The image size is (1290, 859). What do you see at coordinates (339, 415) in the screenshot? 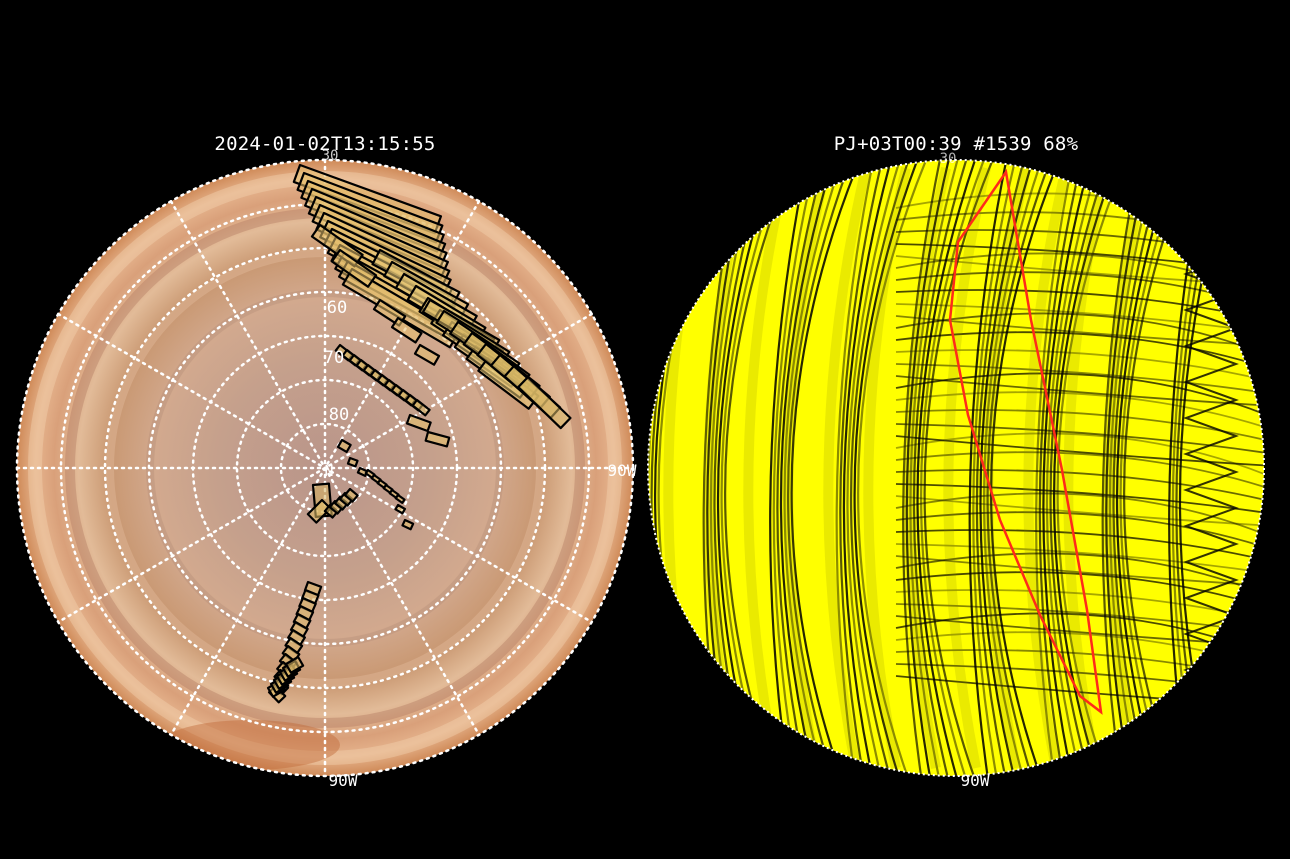
I see `lat-label-80: 80` at bounding box center [339, 415].